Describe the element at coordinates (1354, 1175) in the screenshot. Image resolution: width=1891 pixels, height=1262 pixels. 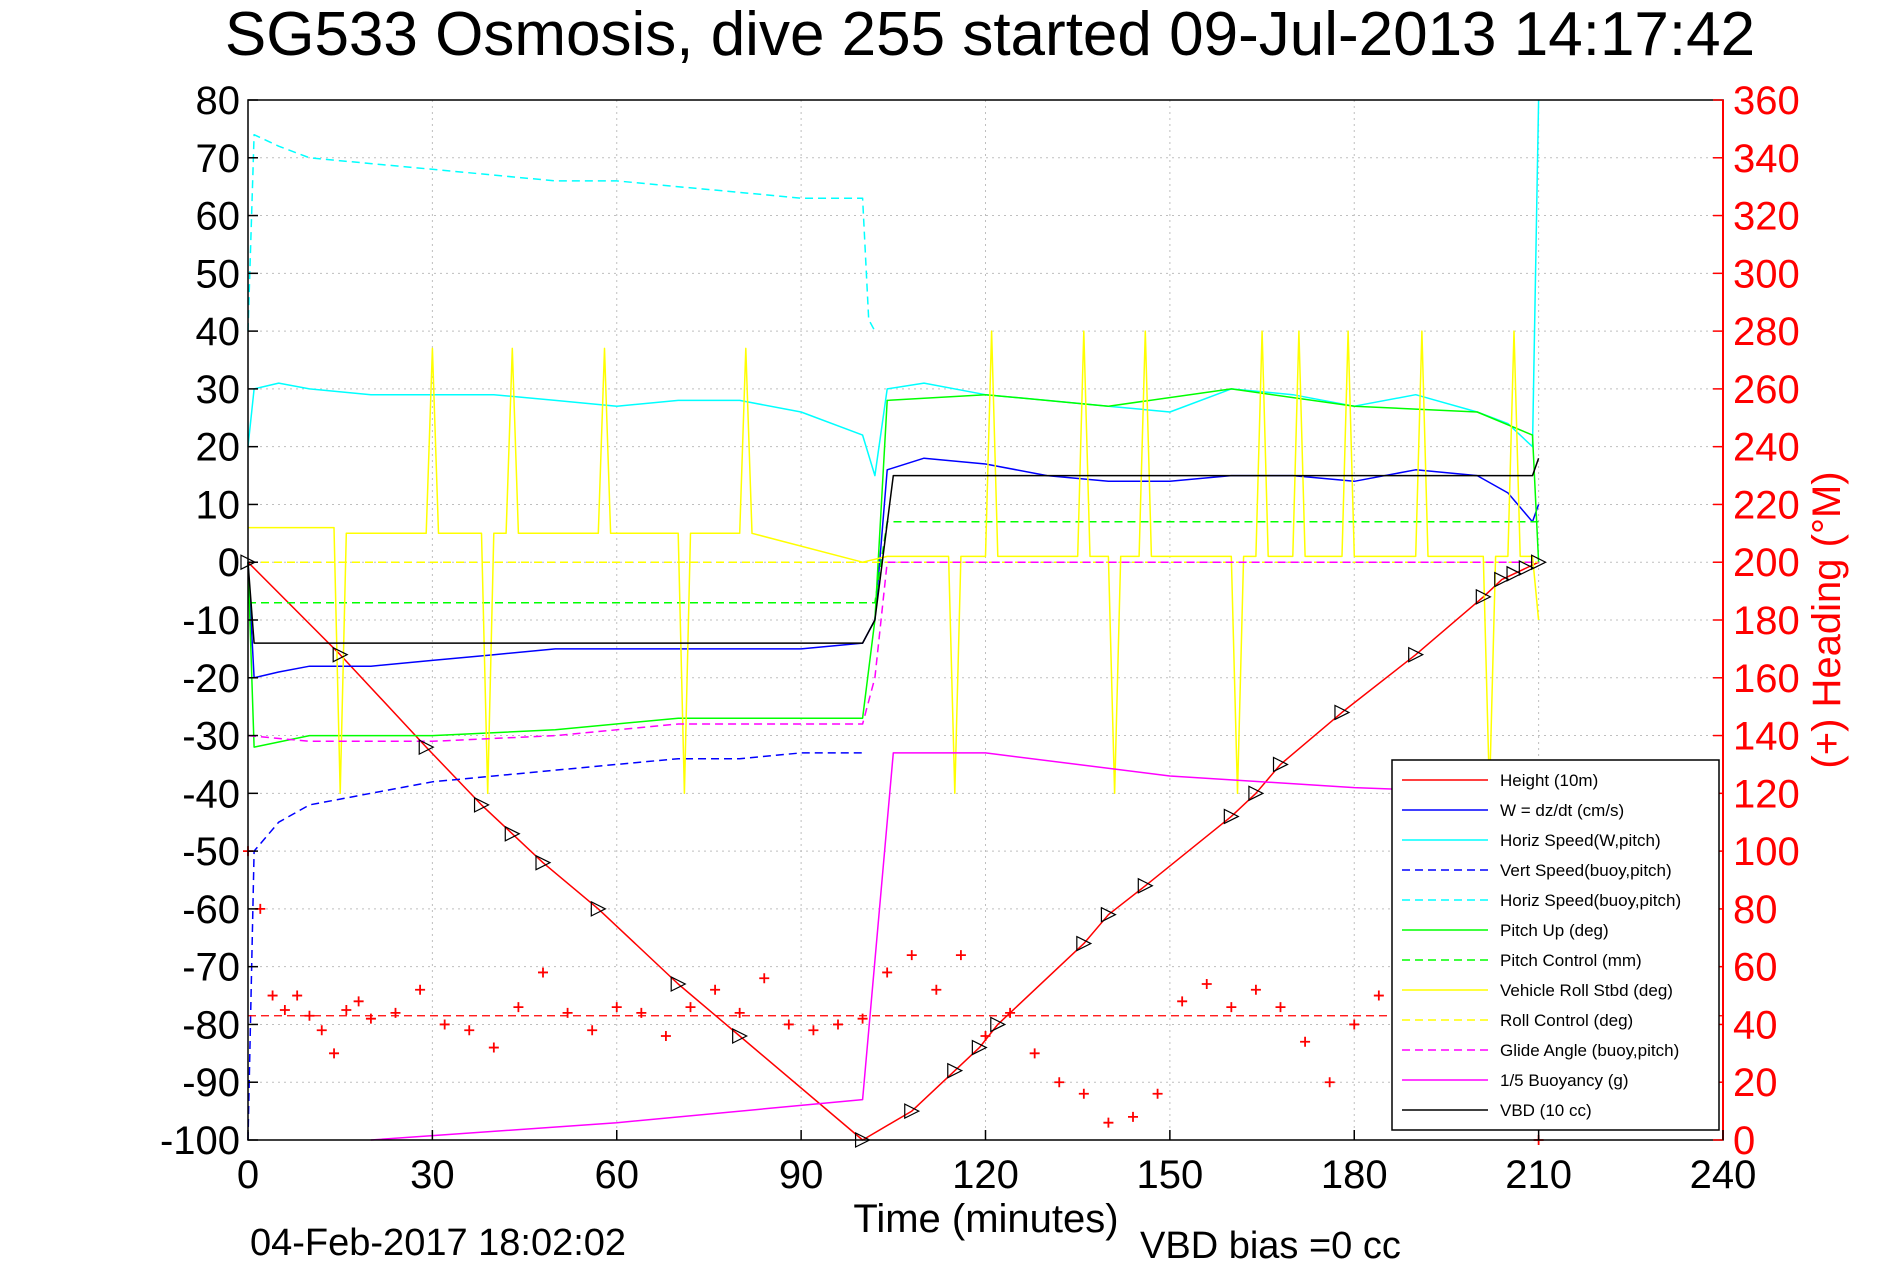
I see `x-tick-label: 180` at that location.